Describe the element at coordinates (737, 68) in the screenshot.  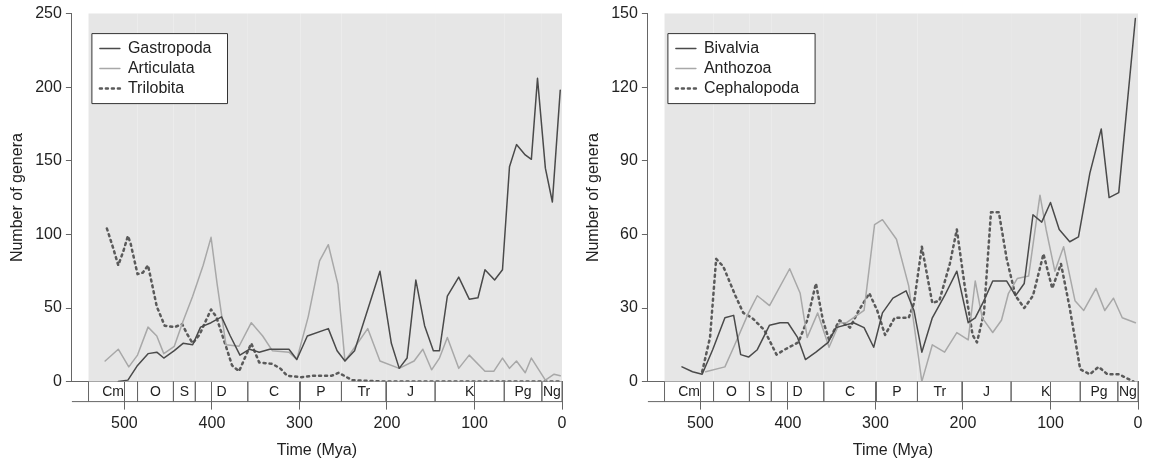
I see `legend-label: Anthozoa` at that location.